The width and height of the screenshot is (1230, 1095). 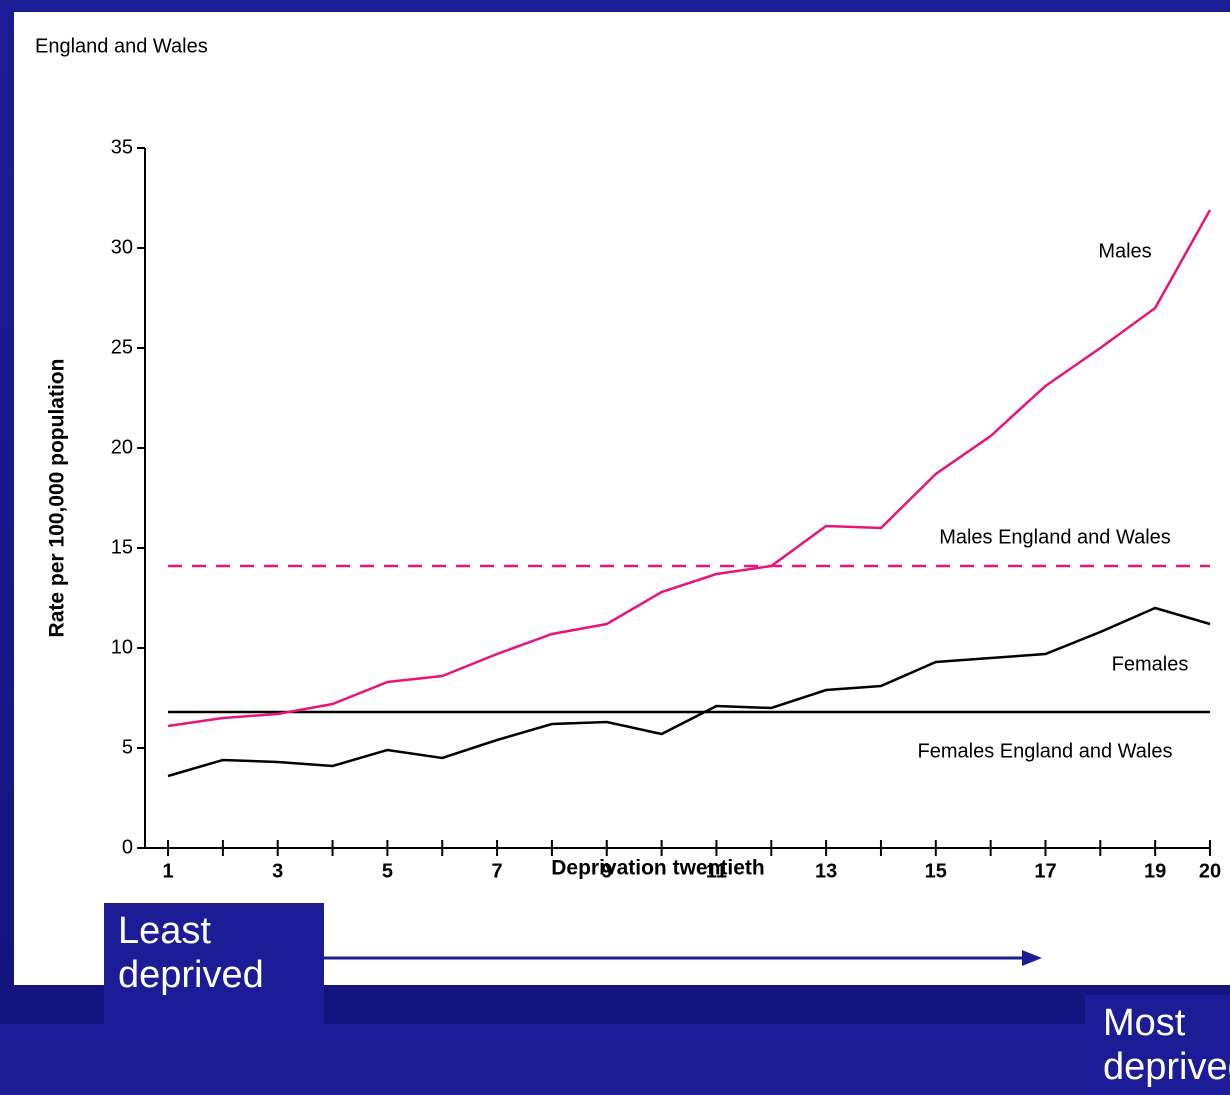 I want to click on reference-label: Males England and Wales, so click(x=1055, y=537).